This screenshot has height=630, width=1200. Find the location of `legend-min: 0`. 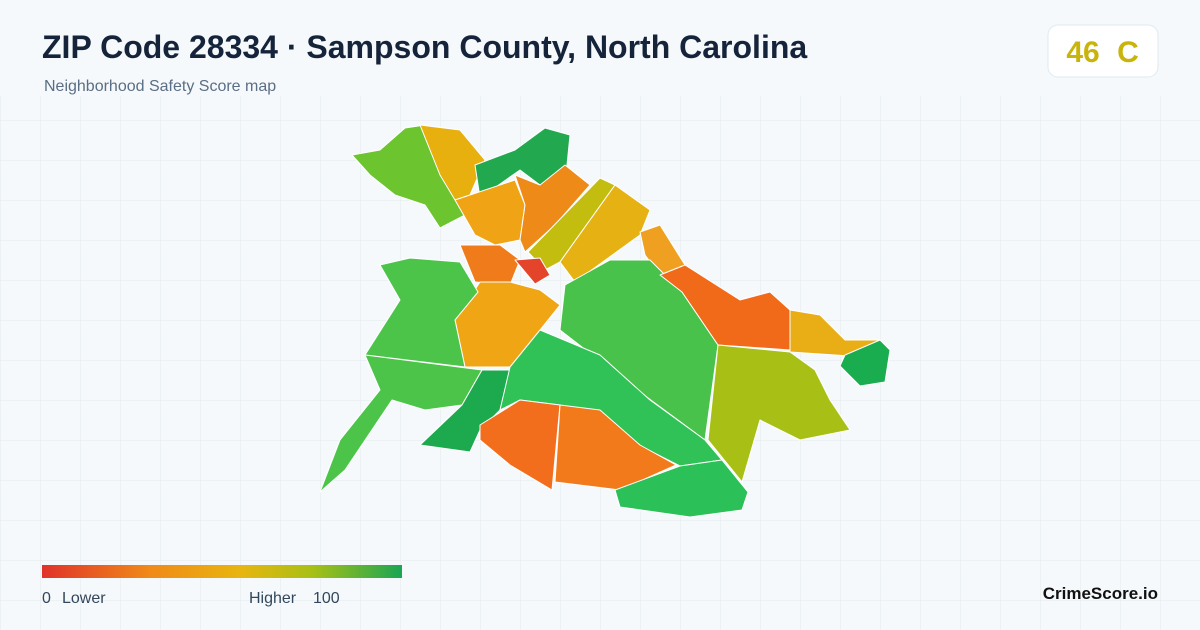

legend-min: 0 is located at coordinates (46, 598).